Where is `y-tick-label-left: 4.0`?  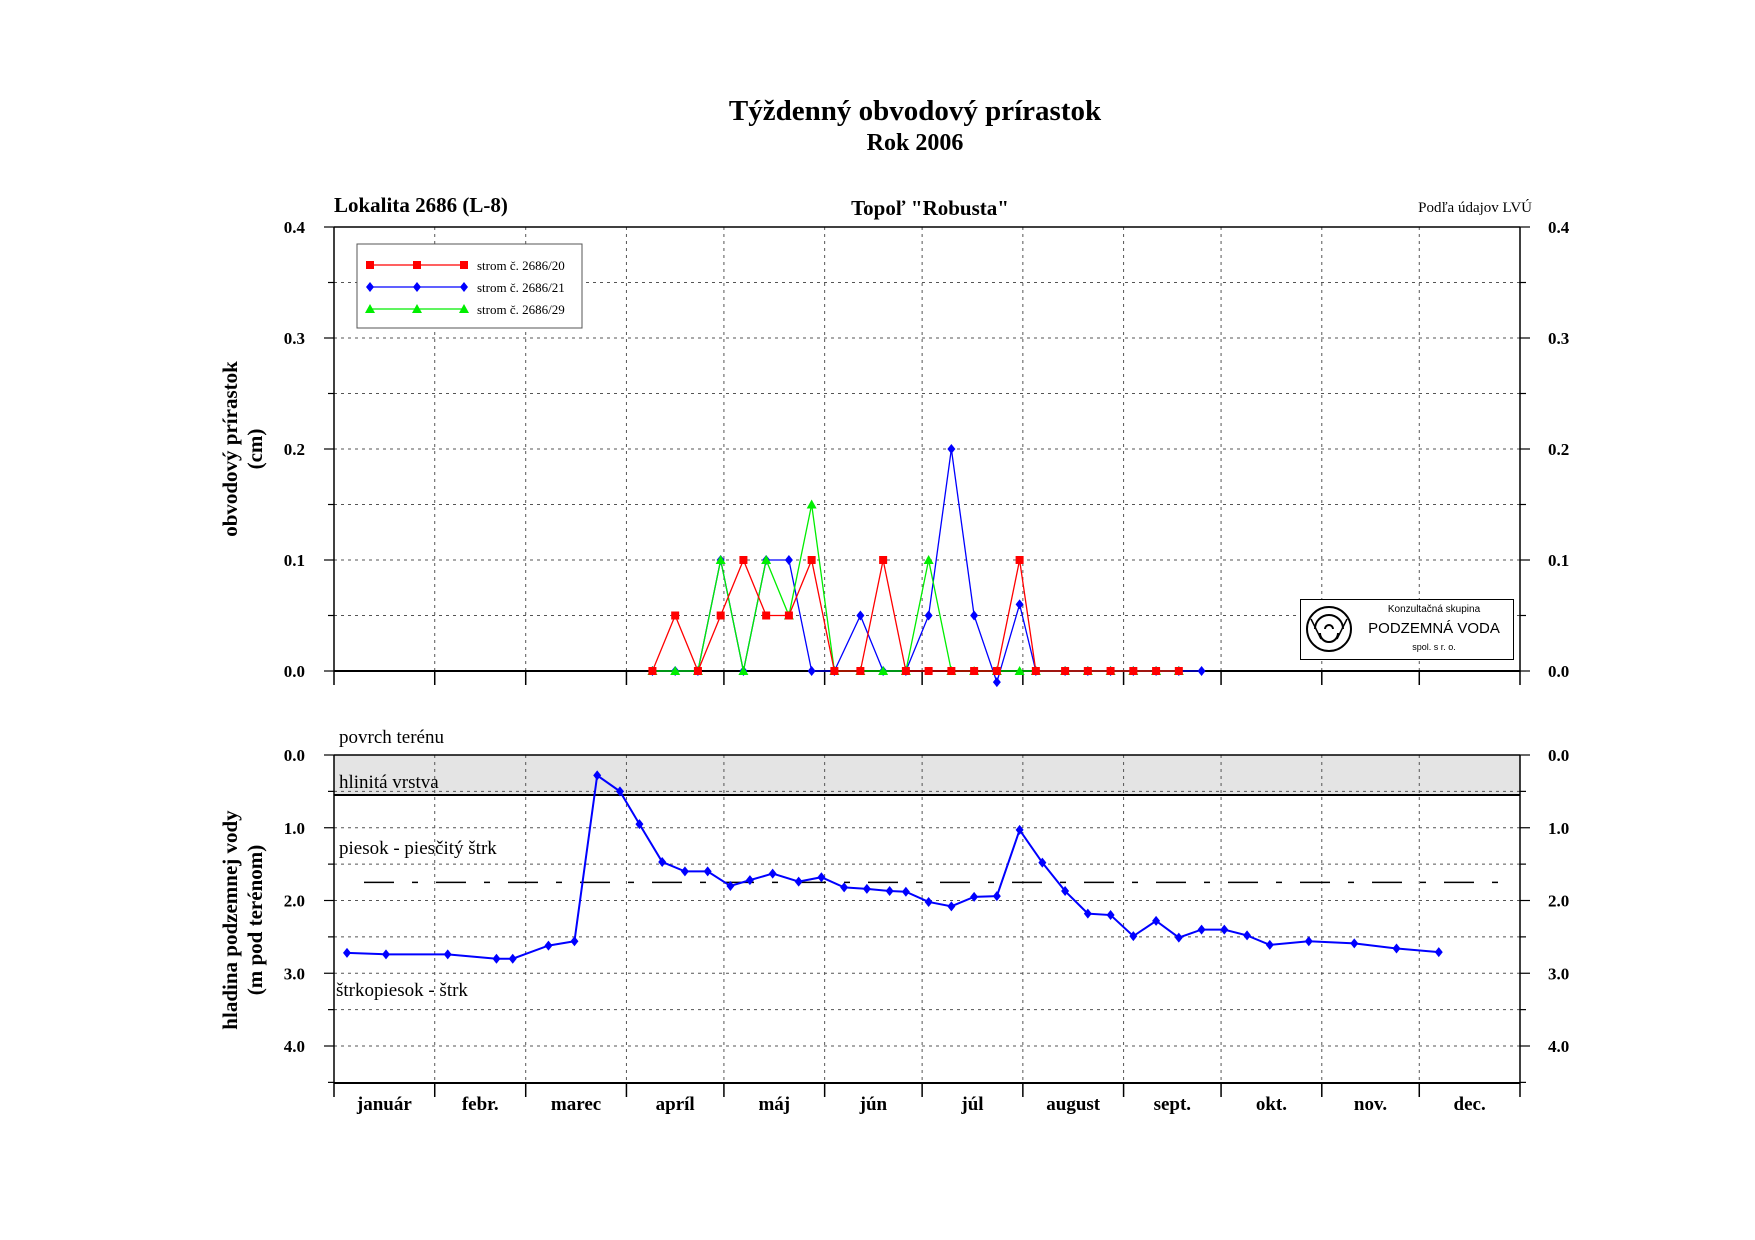
y-tick-label-left: 4.0 is located at coordinates (294, 1046).